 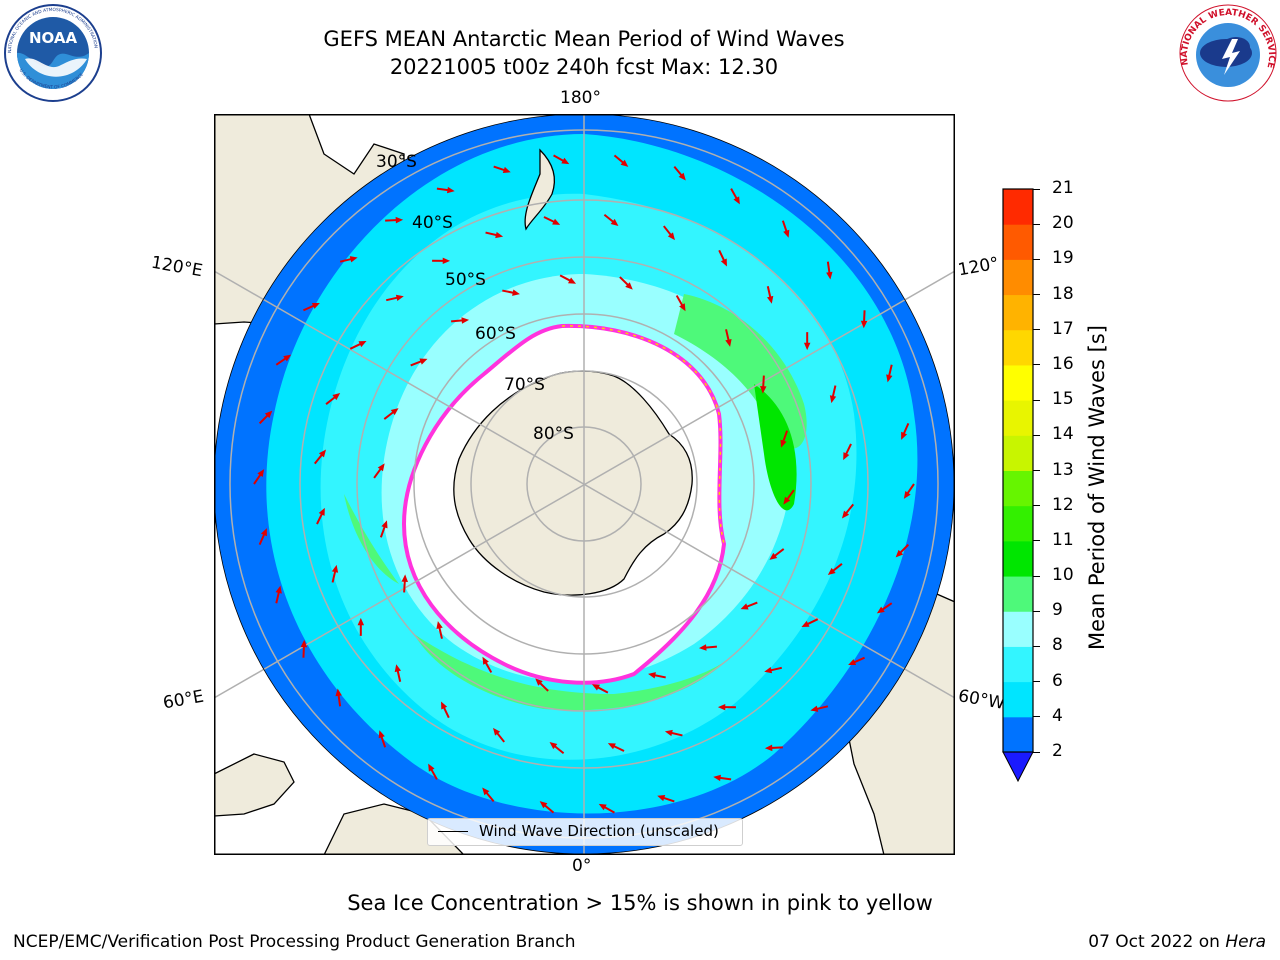 What do you see at coordinates (539, 189) in the screenshot?
I see `land-new-zealand` at bounding box center [539, 189].